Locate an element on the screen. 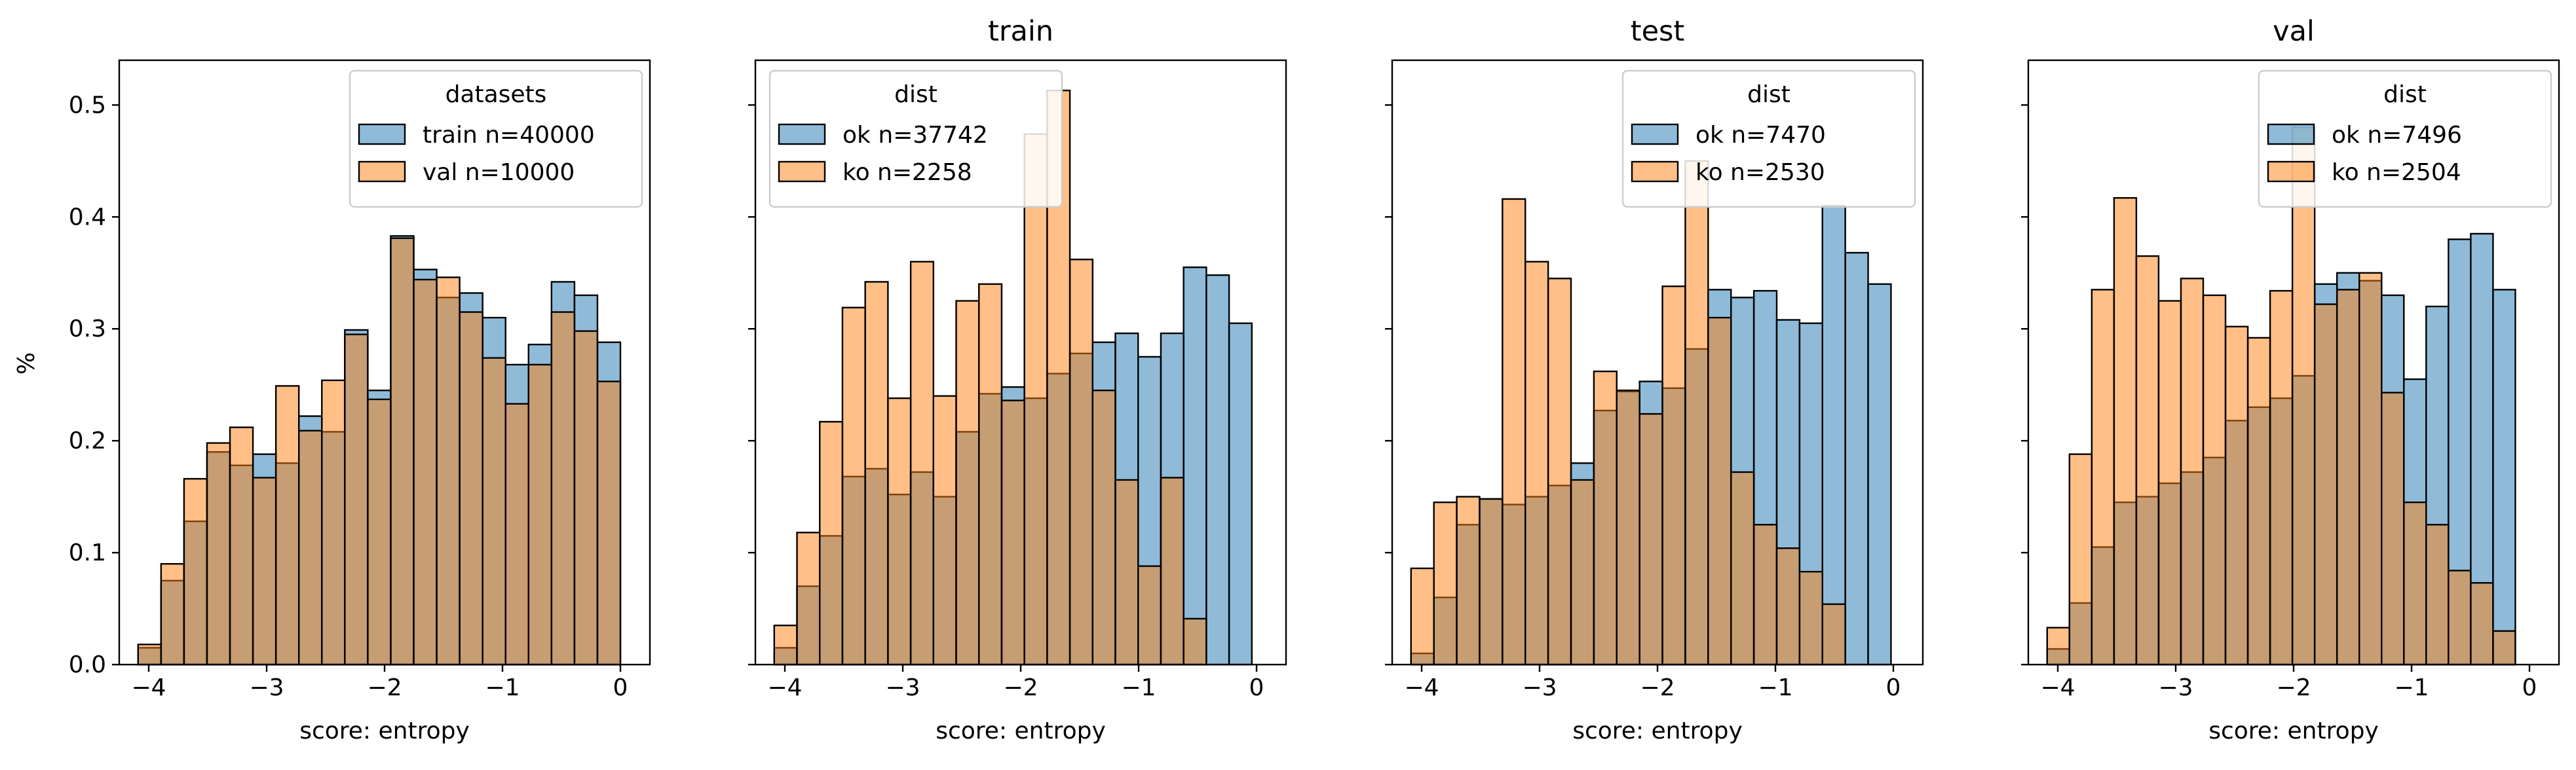  y-tick-label: 0.3 is located at coordinates (87, 329).